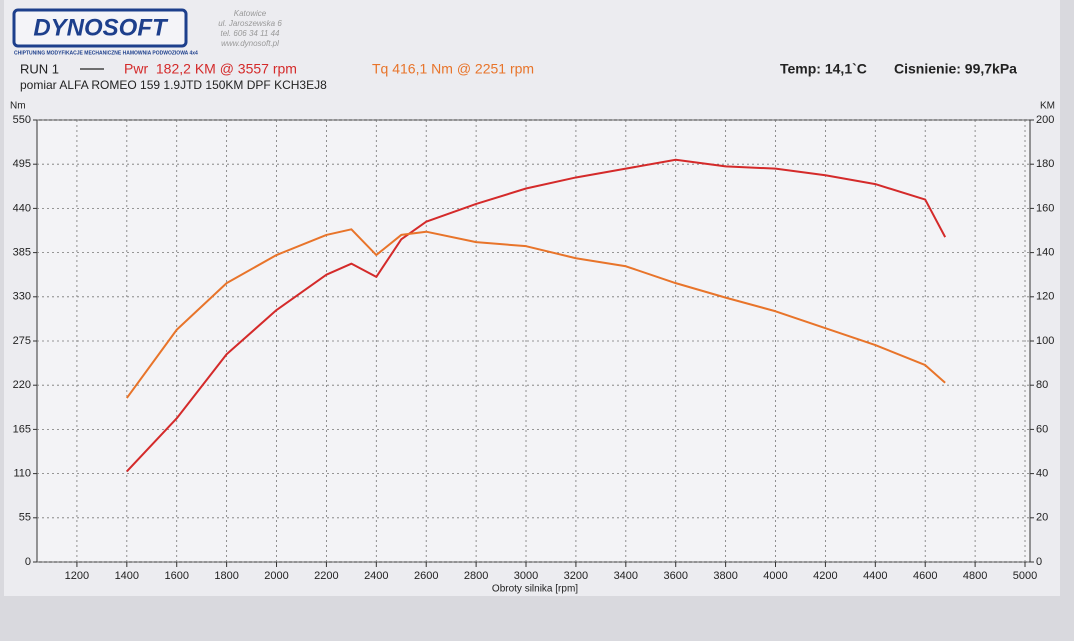 This screenshot has height=641, width=1074. What do you see at coordinates (576, 576) in the screenshot?
I see `x-tick-label: 3200` at bounding box center [576, 576].